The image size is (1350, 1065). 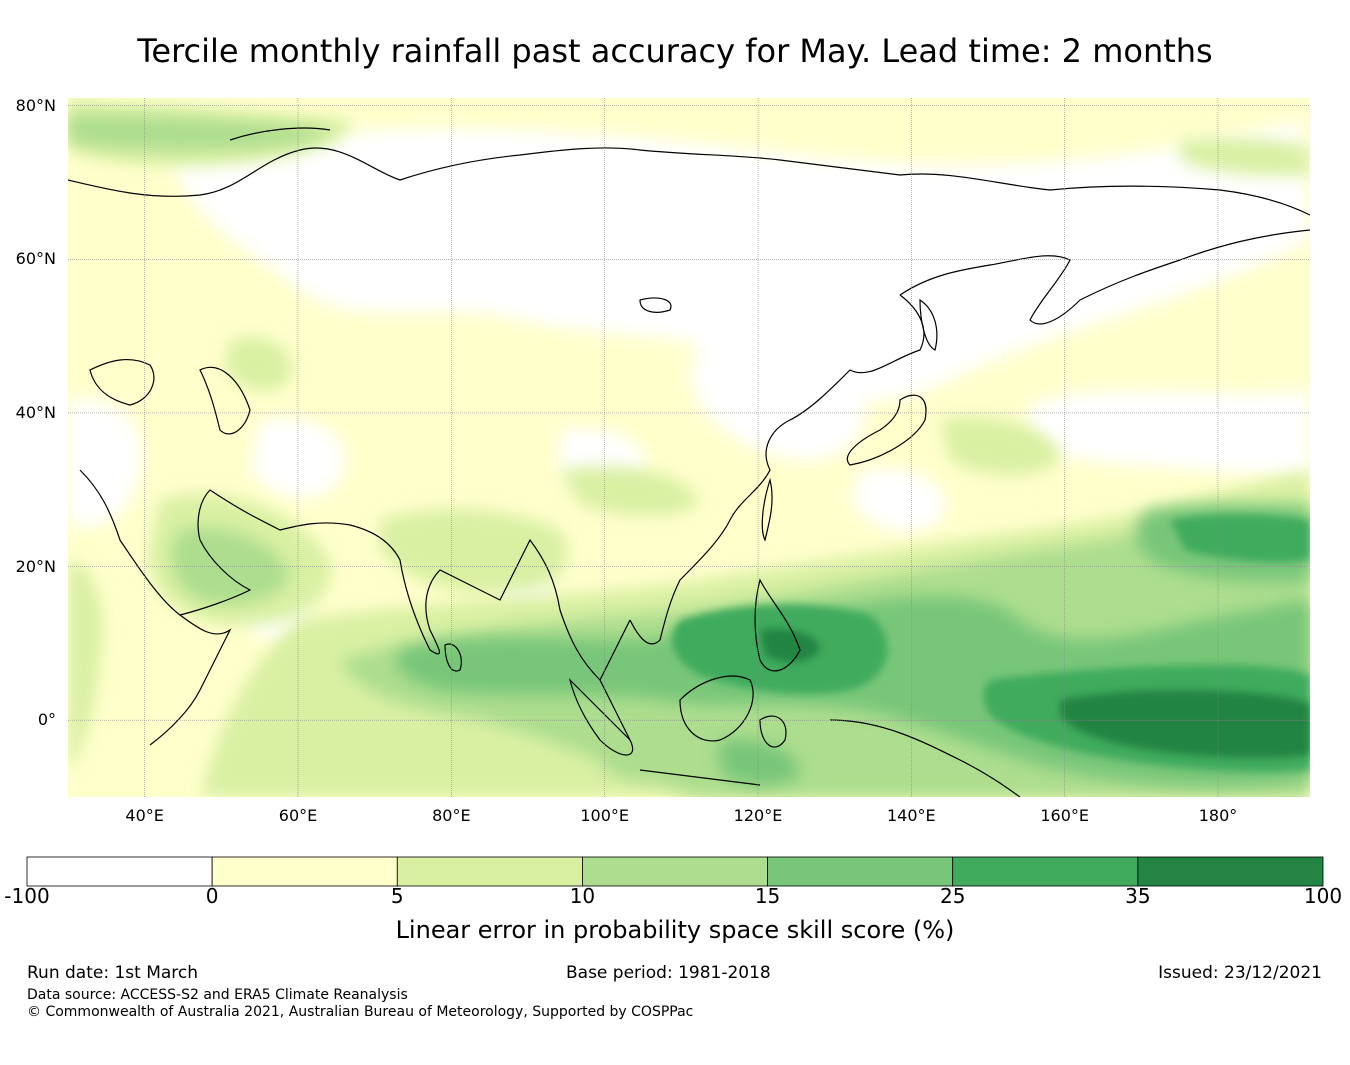 I want to click on colorbar-tick-label: 35, so click(x=1138, y=896).